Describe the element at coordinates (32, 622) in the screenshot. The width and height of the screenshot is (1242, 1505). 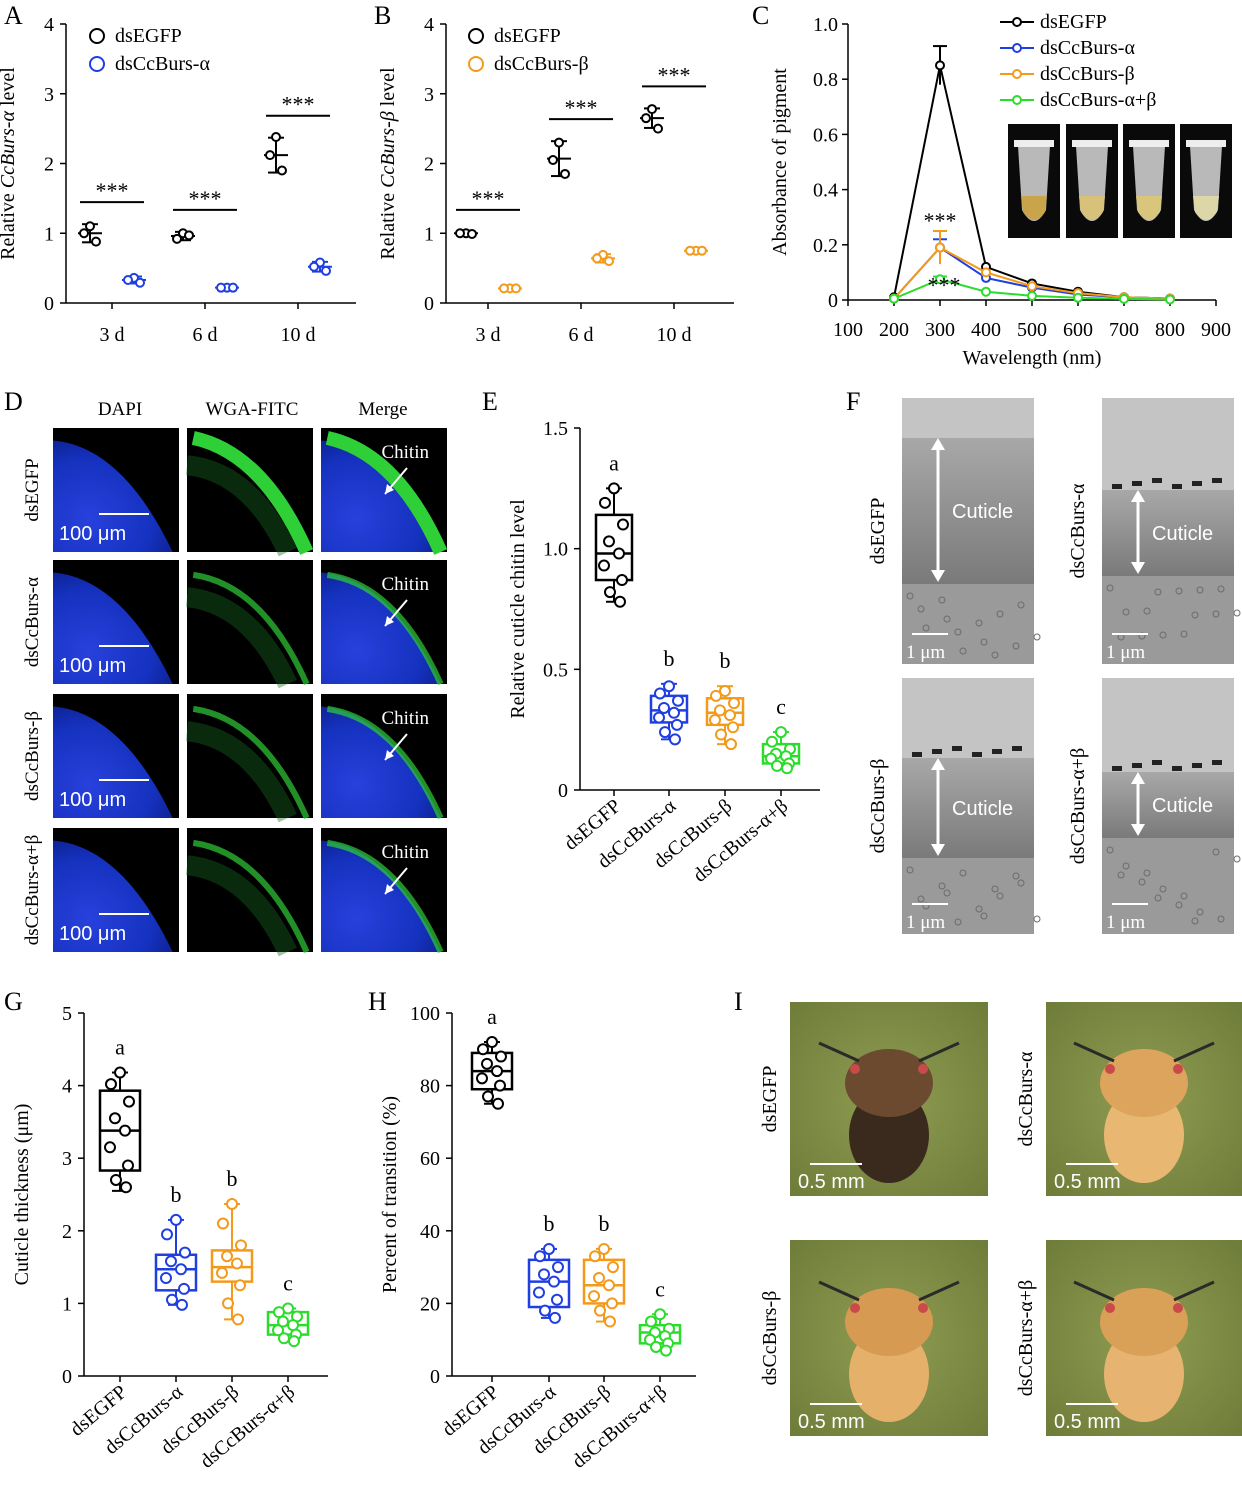
I see `row-label: dsCcBurs-α` at that location.